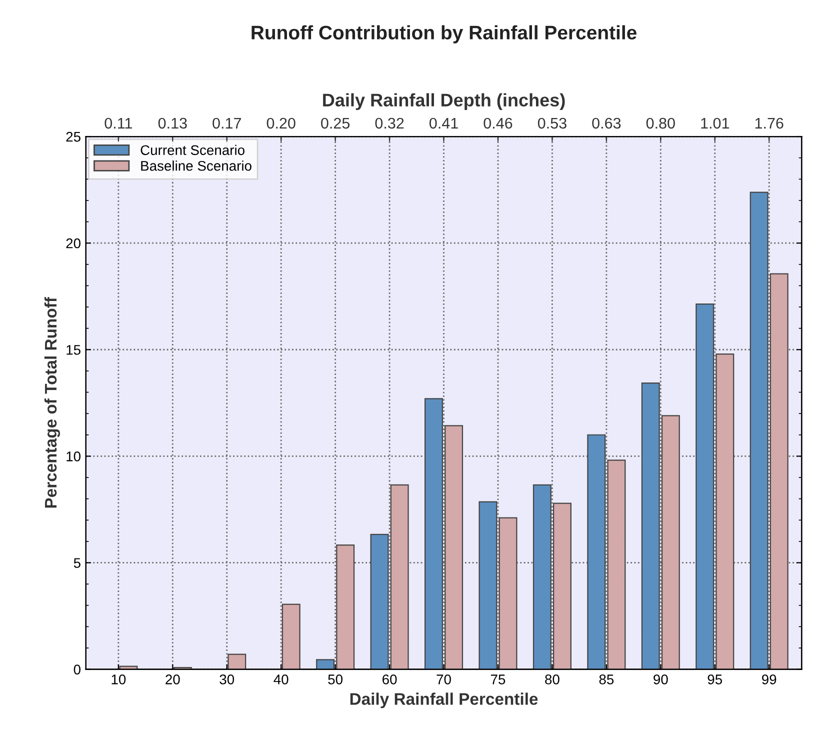  Describe the element at coordinates (52, 402) in the screenshot. I see `y-axis-title: Percentage of Total Runoff` at that location.